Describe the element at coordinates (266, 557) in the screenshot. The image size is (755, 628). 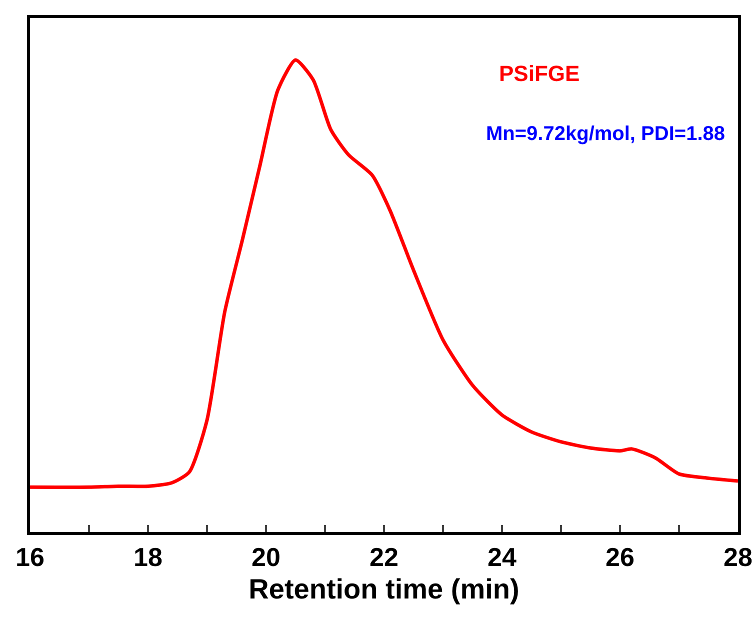
I see `x-tick-label: 20` at that location.